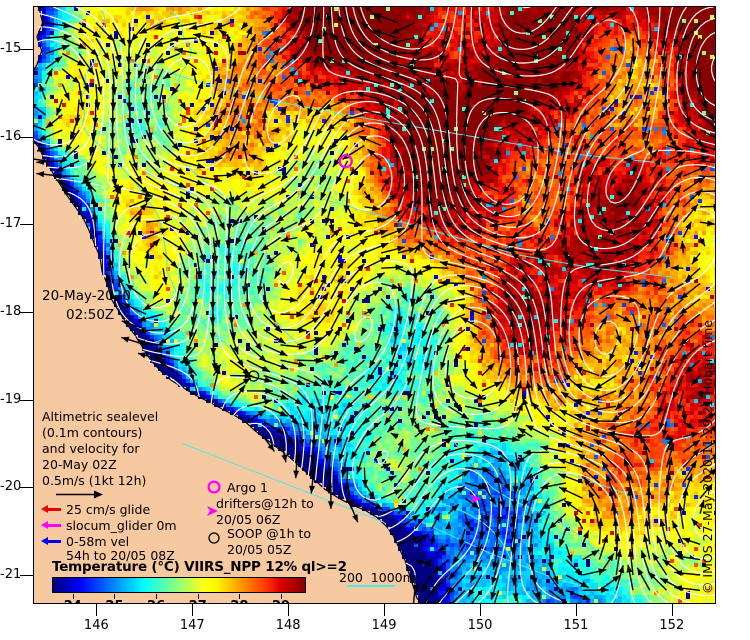  What do you see at coordinates (40, 144) in the screenshot?
I see `velocity-vector` at bounding box center [40, 144].